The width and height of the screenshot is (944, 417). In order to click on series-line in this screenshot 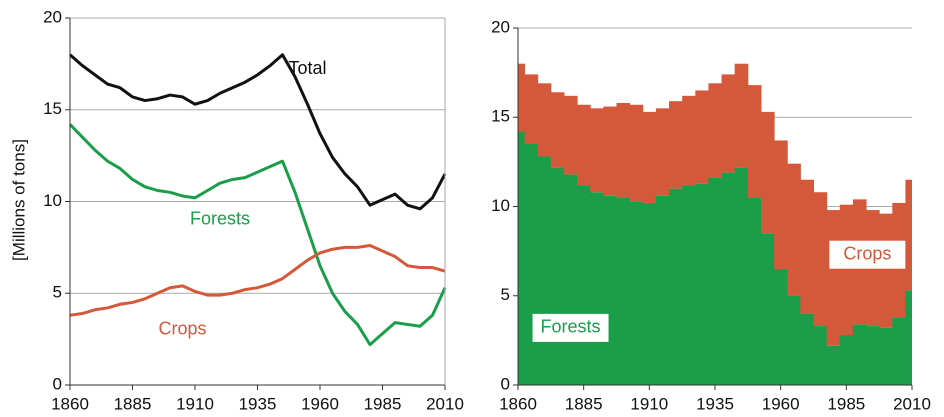, I will do `click(257, 280)`.